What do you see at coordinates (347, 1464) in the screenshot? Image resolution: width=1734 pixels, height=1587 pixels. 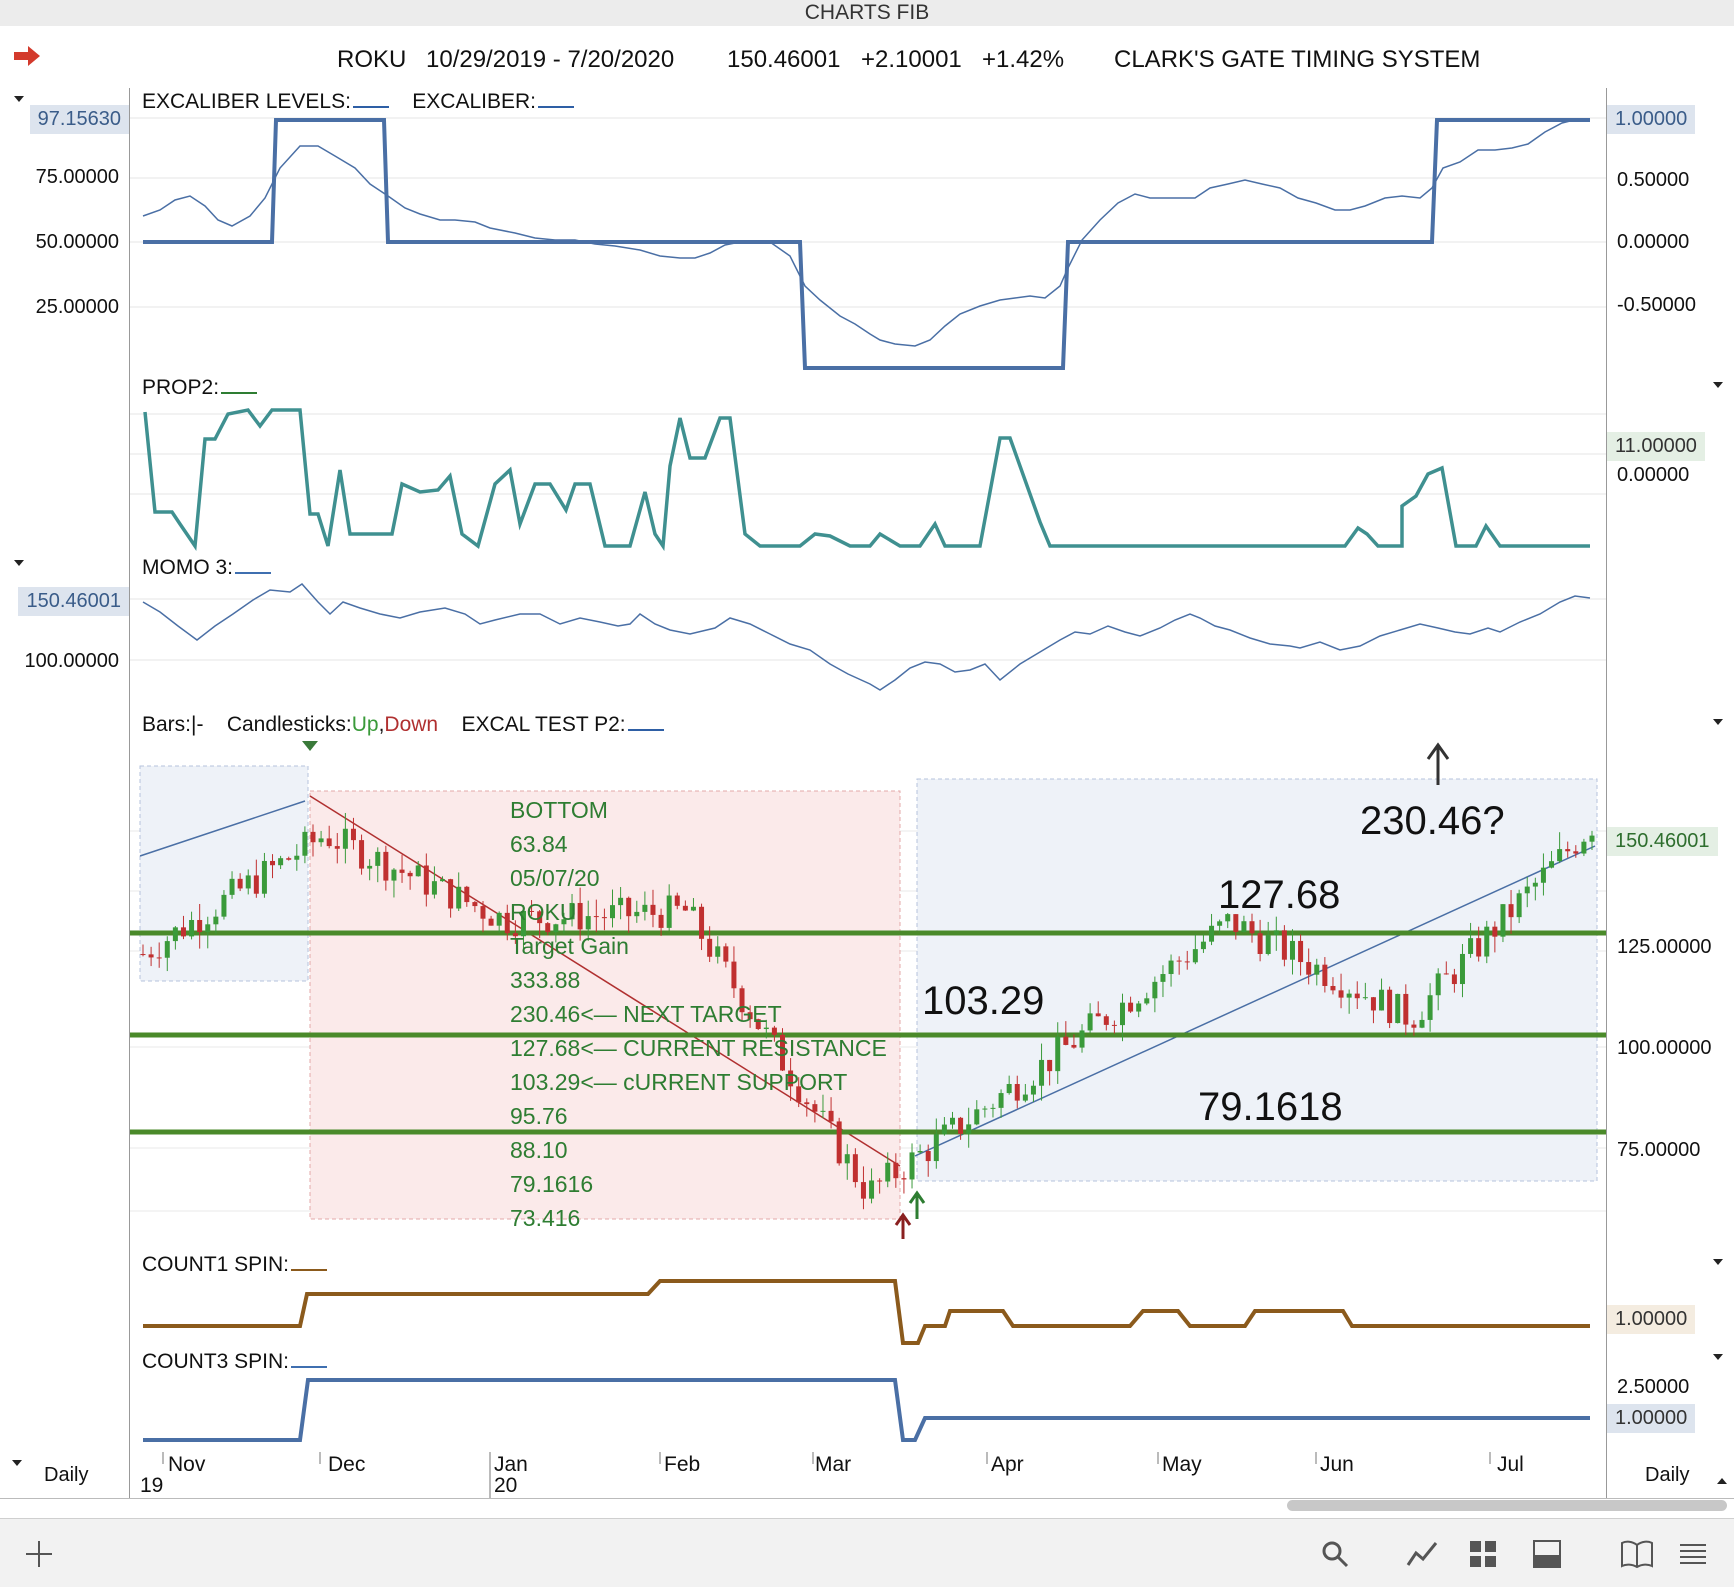 I see `month-label: Dec` at bounding box center [347, 1464].